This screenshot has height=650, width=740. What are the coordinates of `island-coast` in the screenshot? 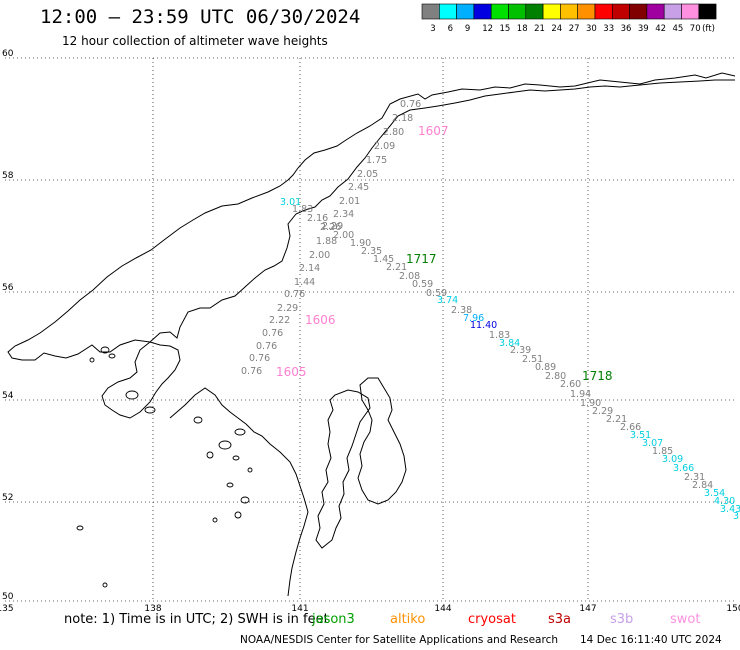 It's located at (141, 380).